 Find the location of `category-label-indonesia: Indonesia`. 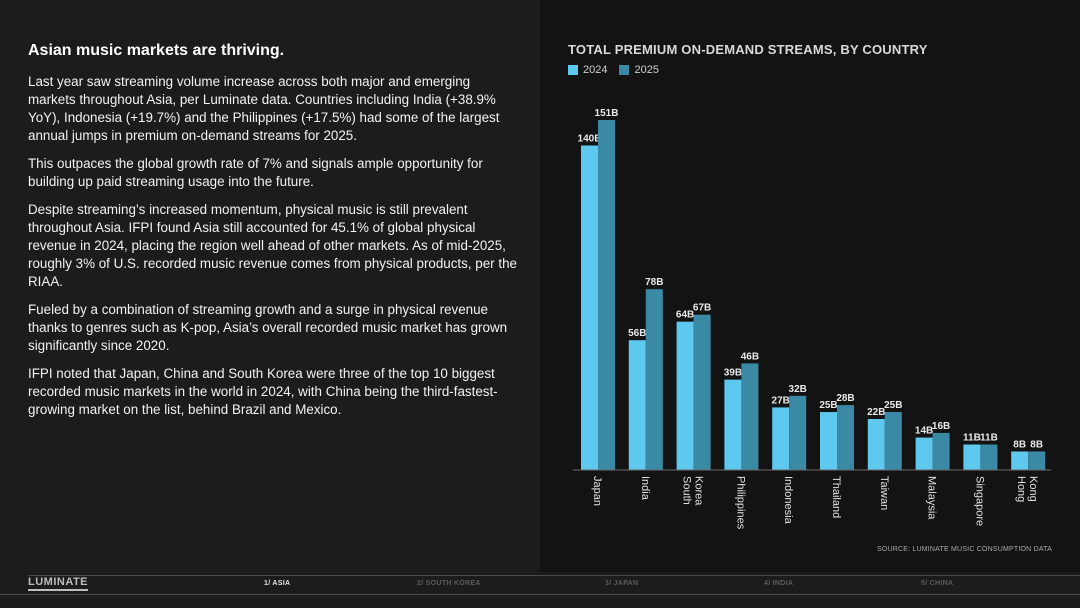

category-label-indonesia: Indonesia is located at coordinates (788, 500).